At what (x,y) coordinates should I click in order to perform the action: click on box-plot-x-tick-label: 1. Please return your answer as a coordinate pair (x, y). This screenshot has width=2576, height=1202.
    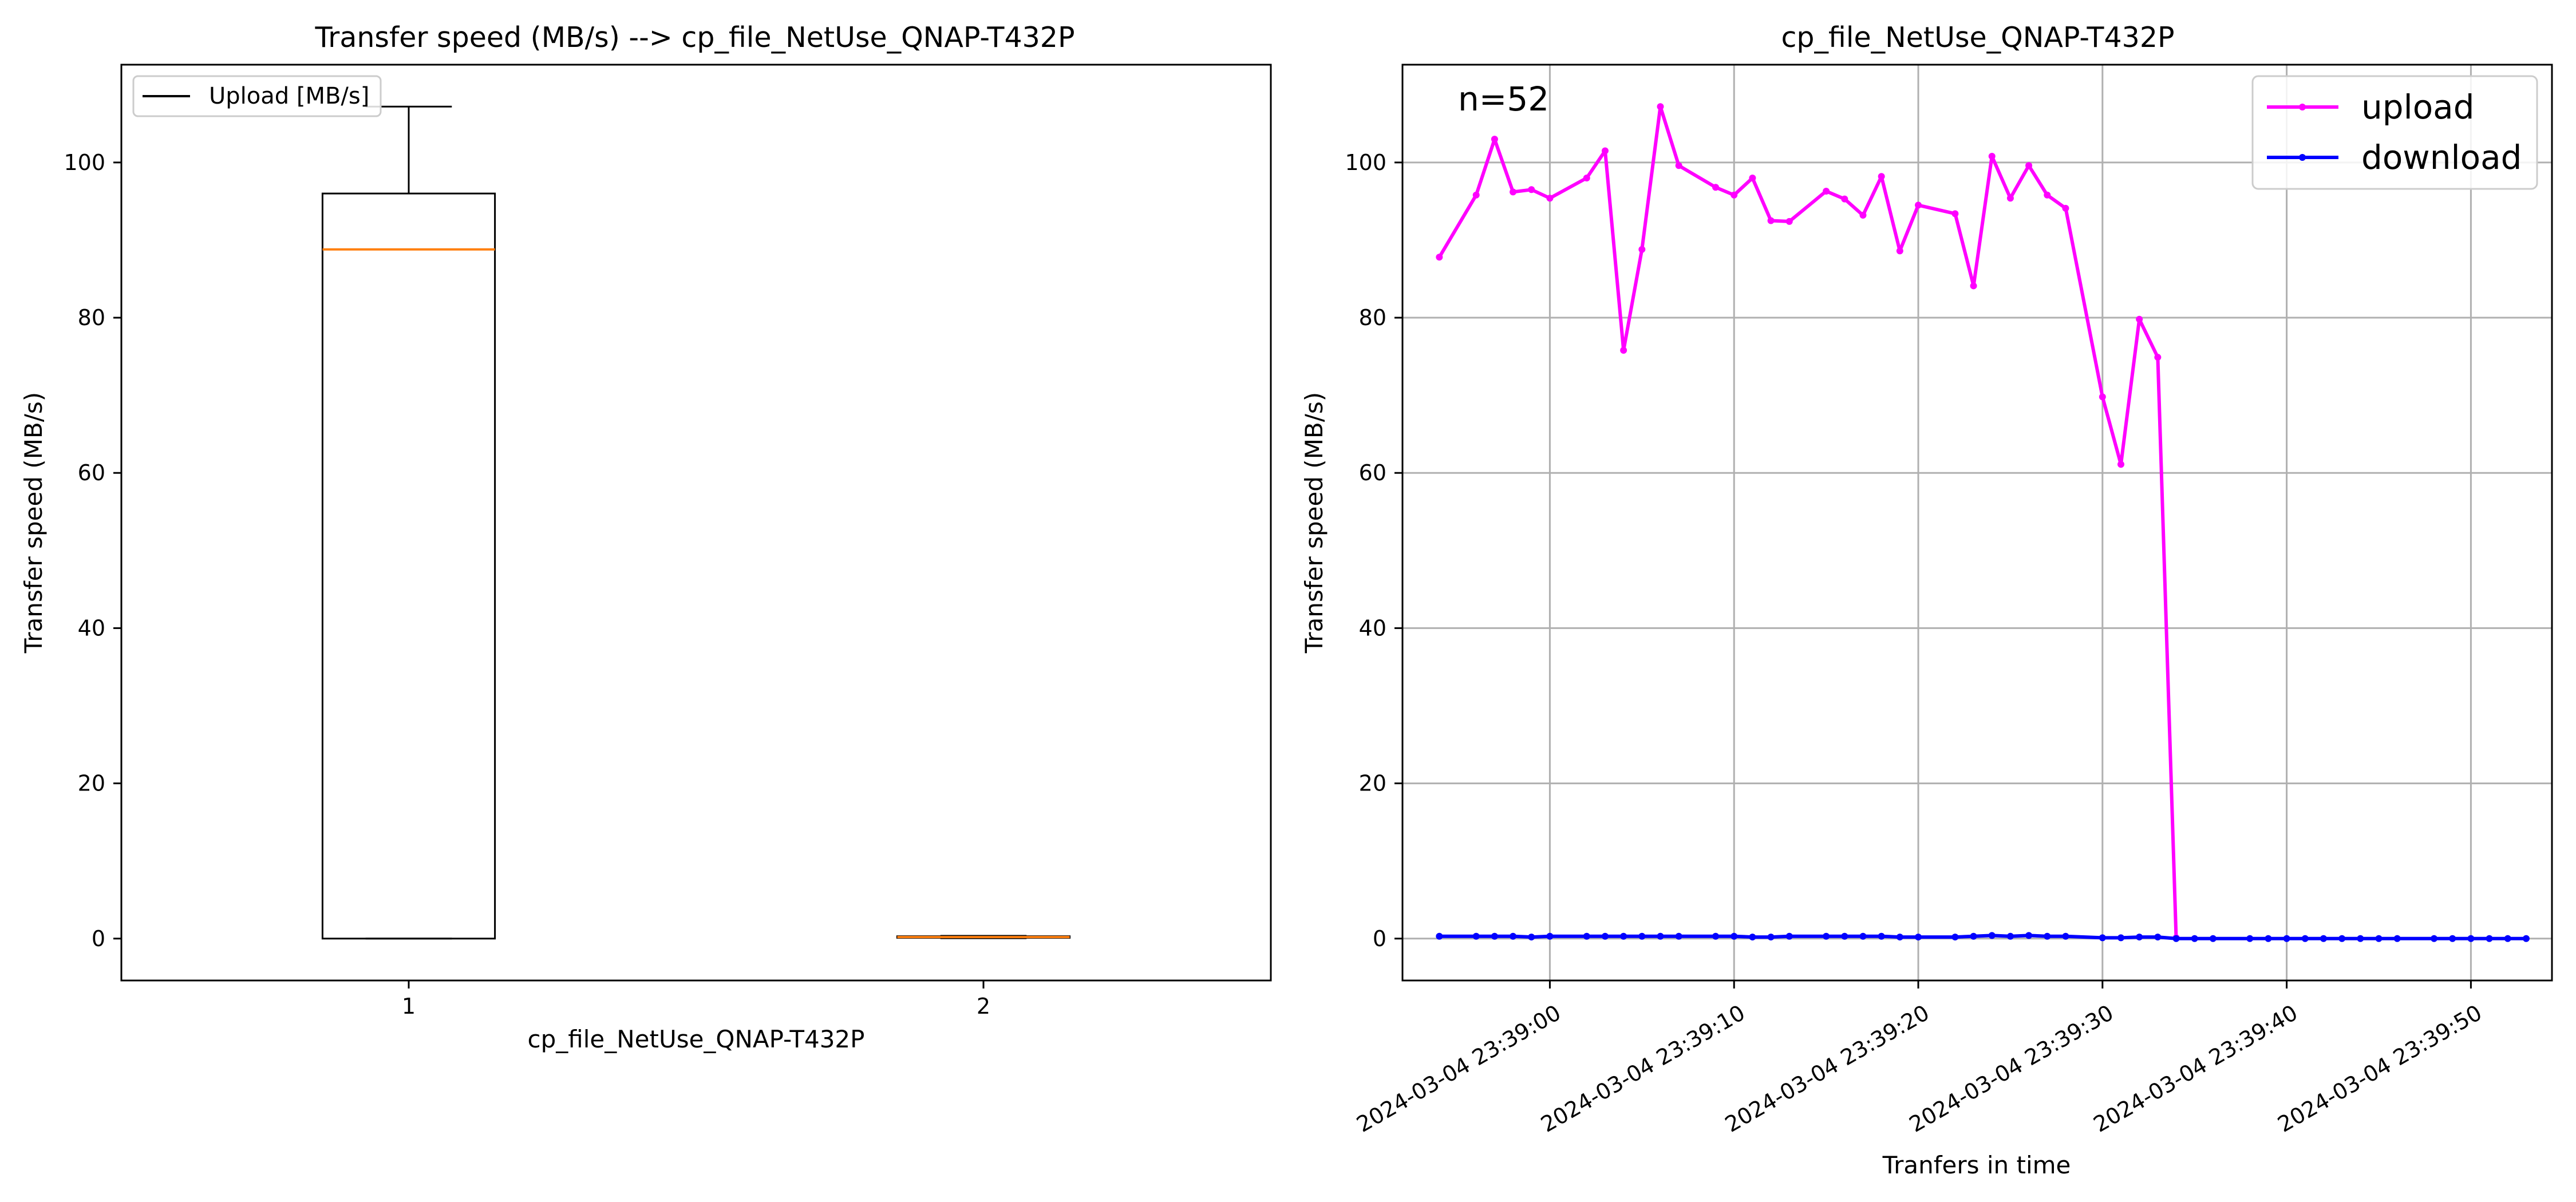
    Looking at the image, I should click on (409, 1007).